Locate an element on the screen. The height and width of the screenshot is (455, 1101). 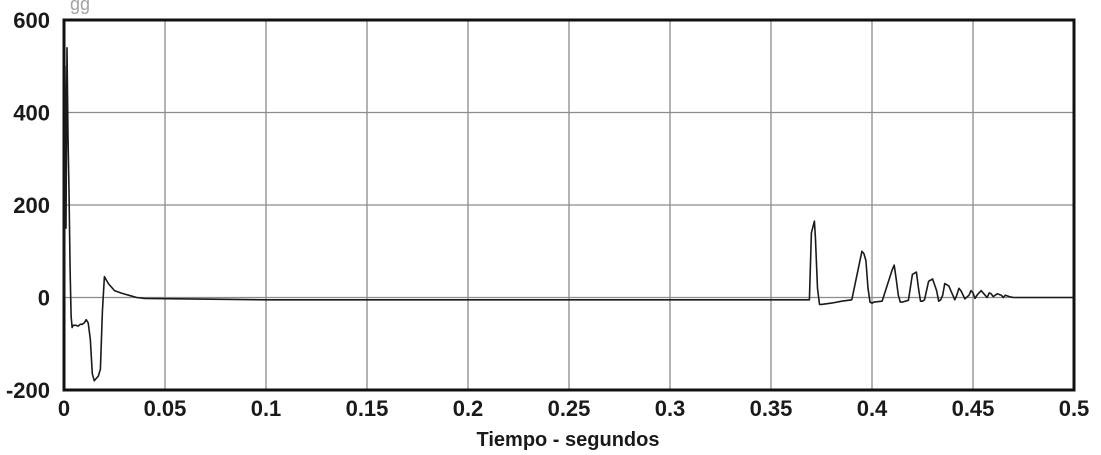
x-axis-label: Tiempo - segundos is located at coordinates (568, 439).